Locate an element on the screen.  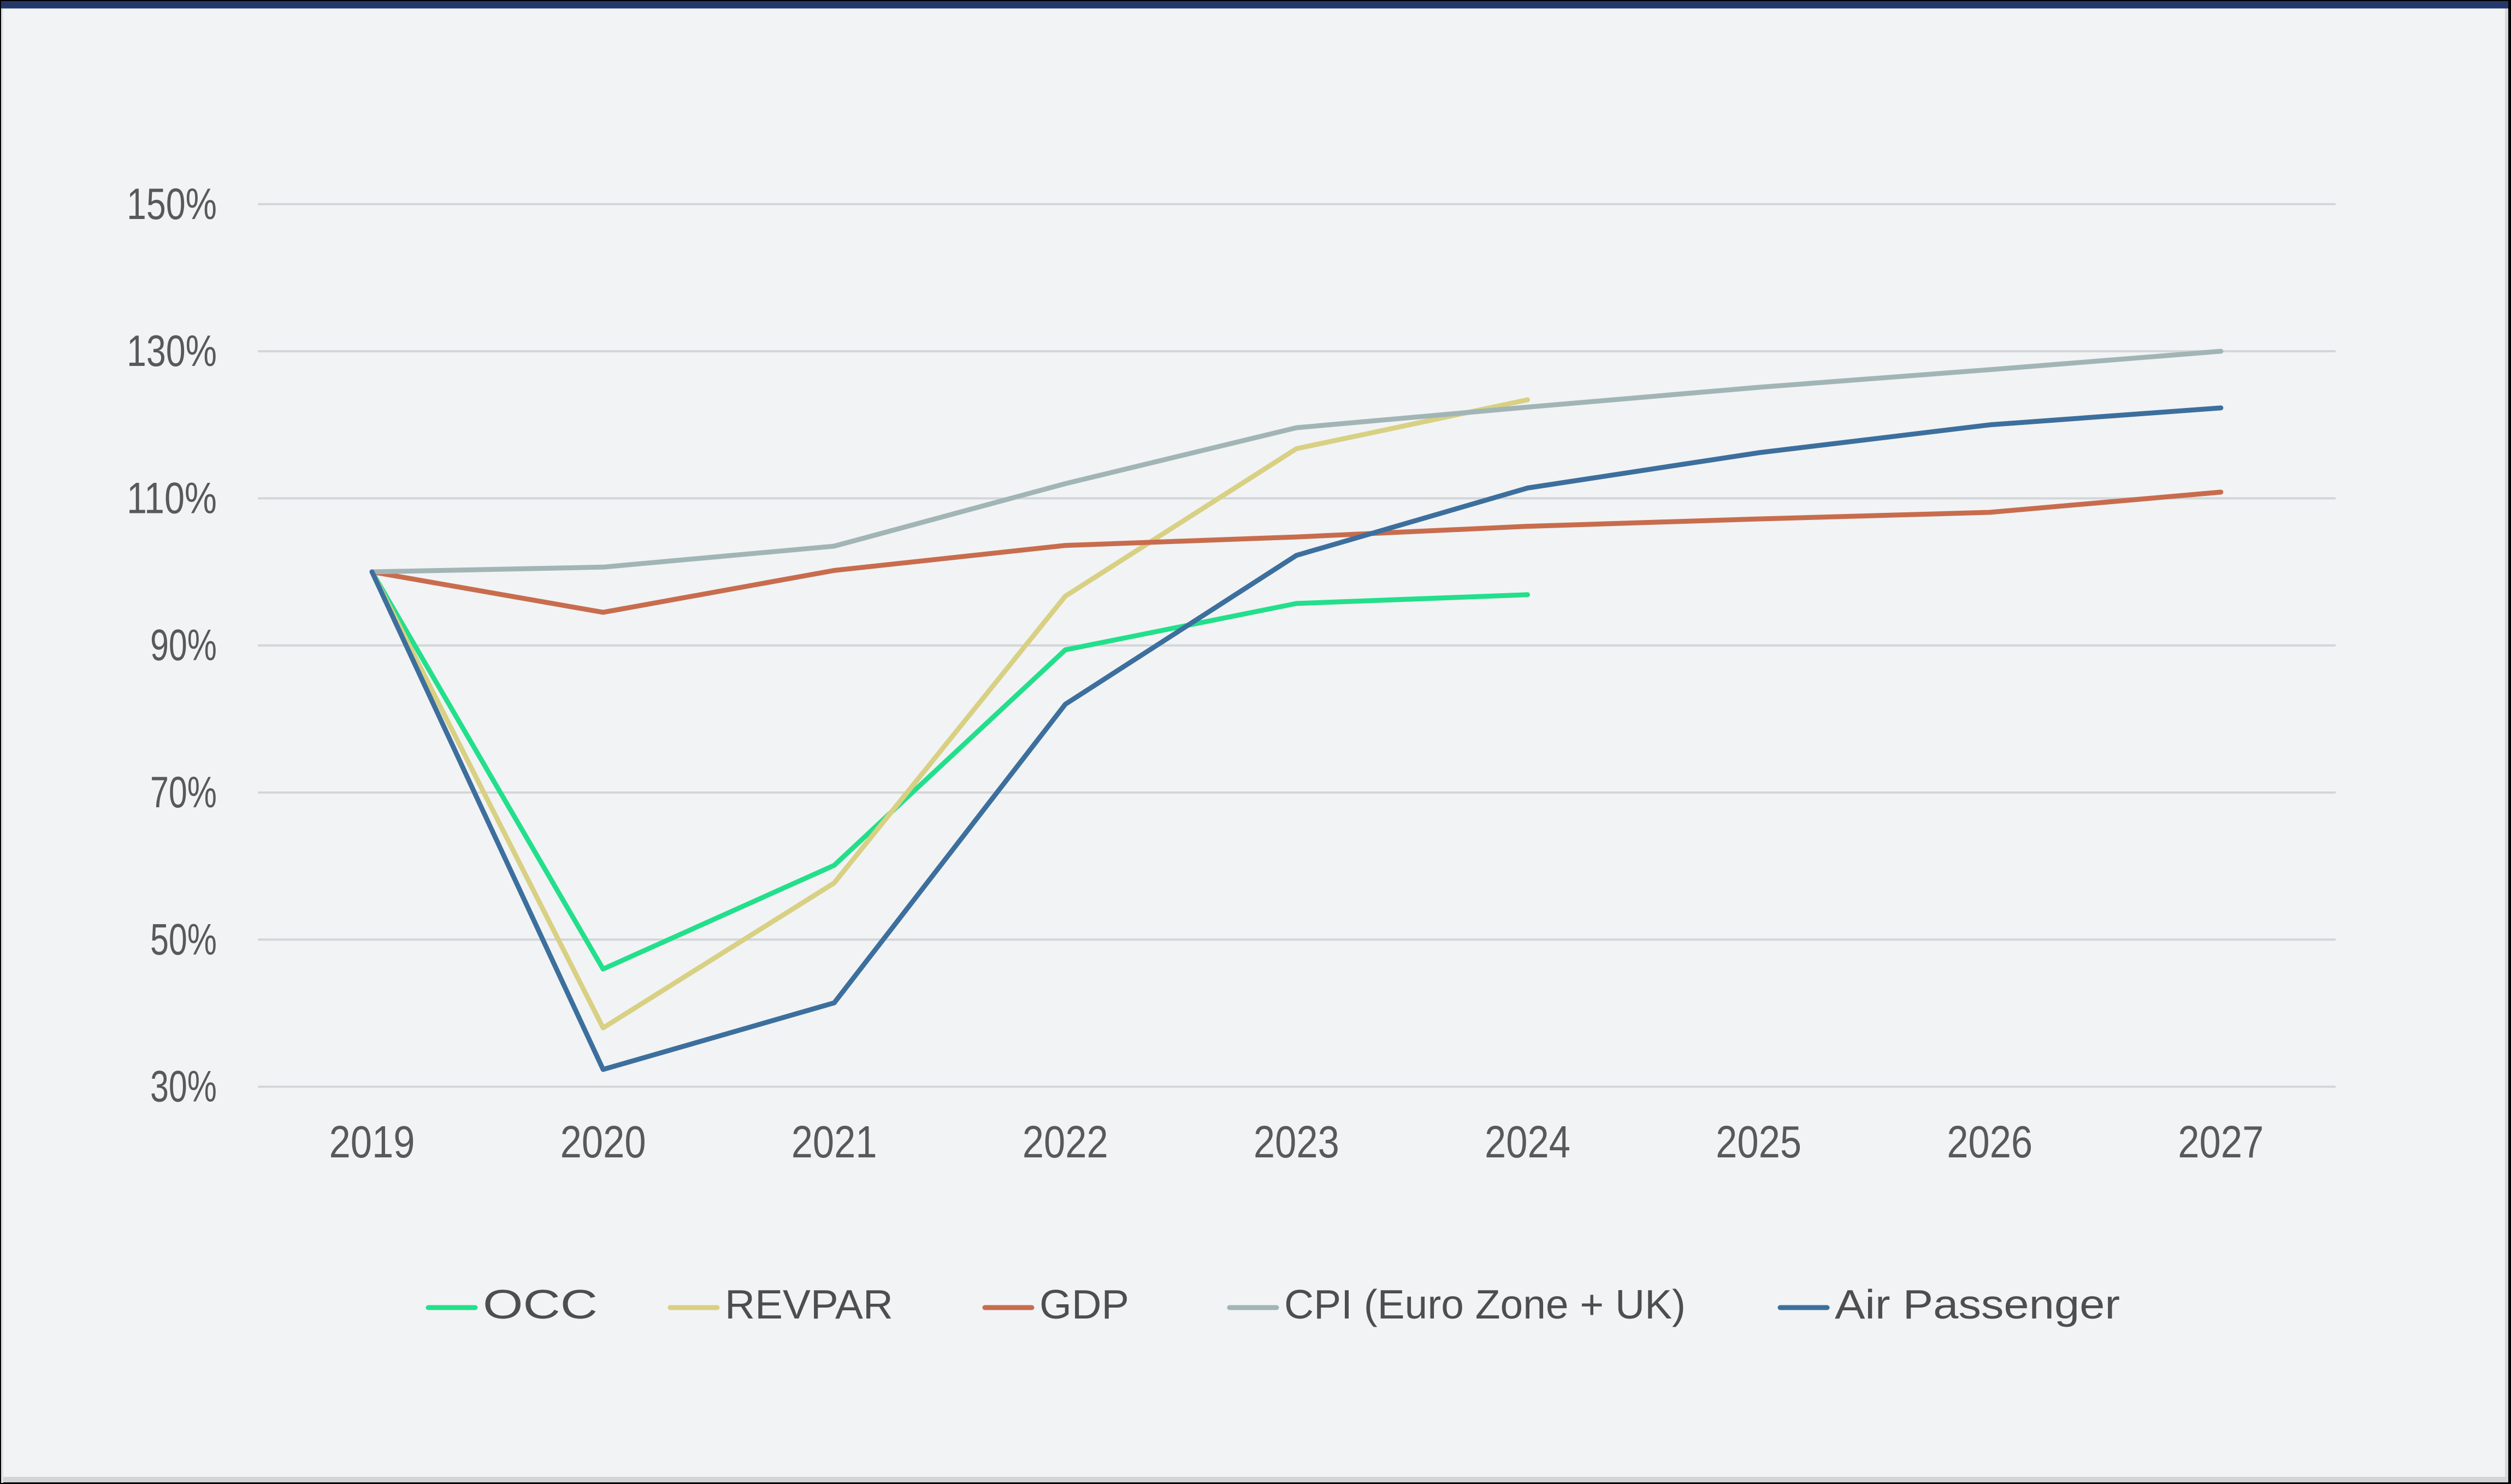
svg-text: OCC is located at coordinates (540, 1304).